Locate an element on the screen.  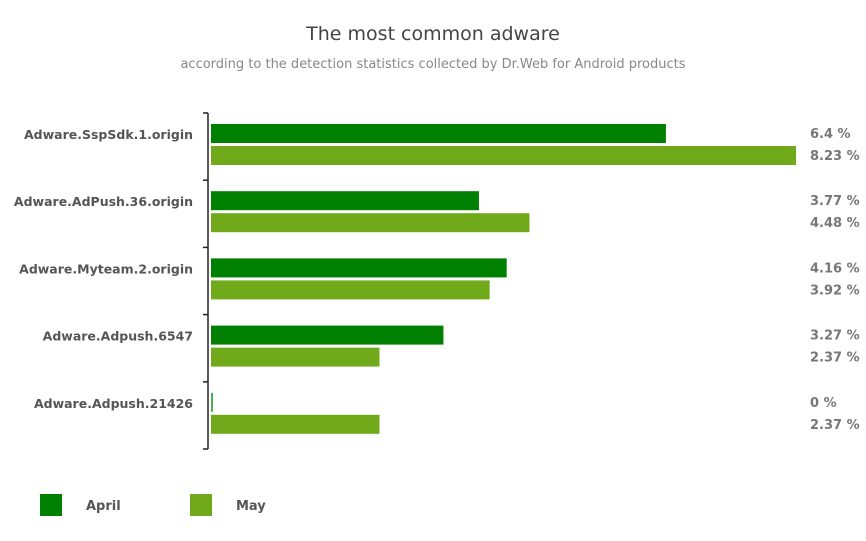
category-label: Adware.Adpush.6547 is located at coordinates (118, 336).